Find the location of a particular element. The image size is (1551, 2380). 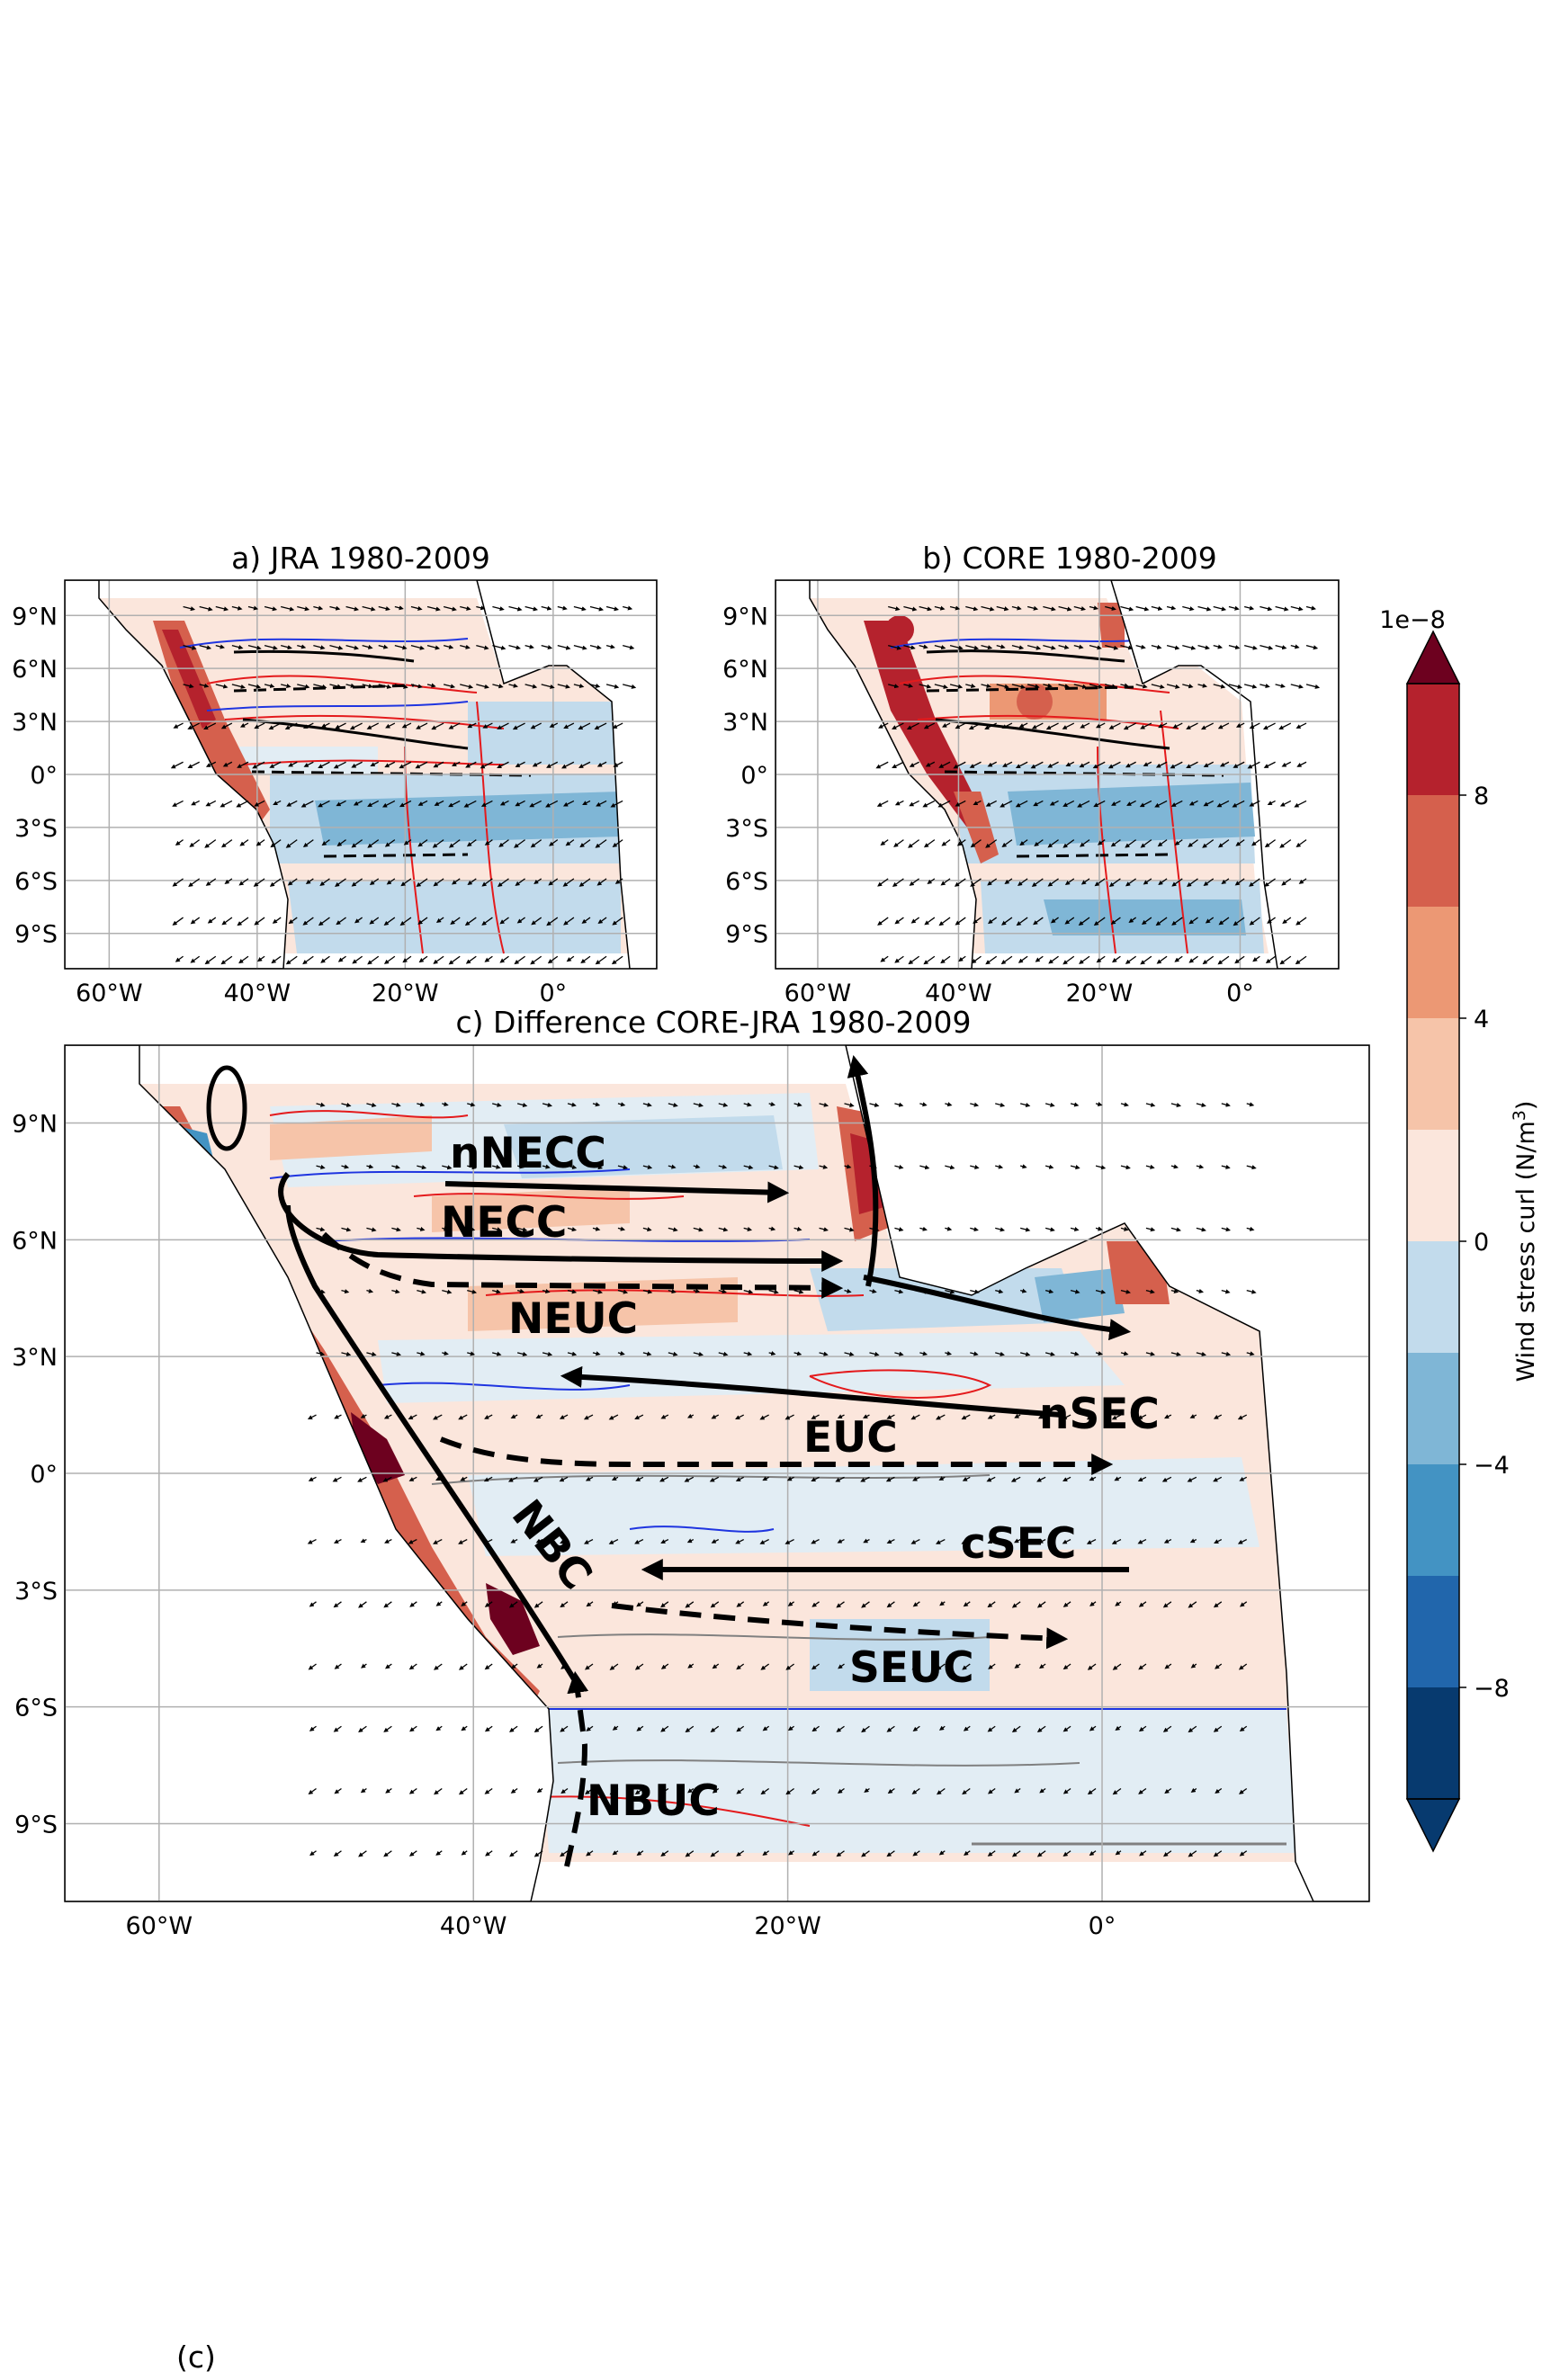

colorbar-tick-label: −8 is located at coordinates (1492, 1689).